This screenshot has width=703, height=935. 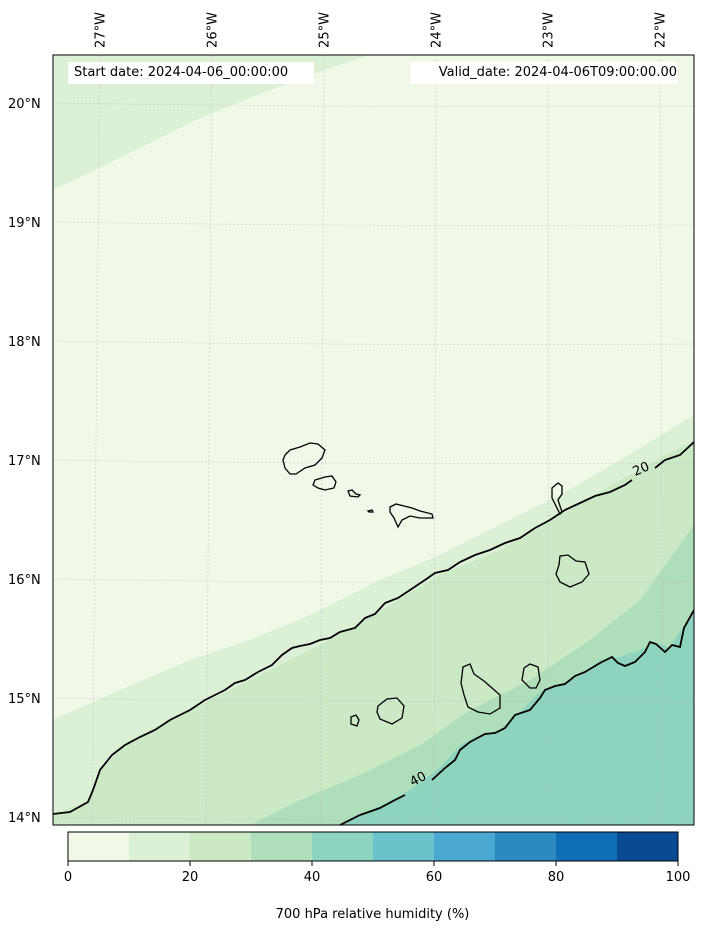 I want to click on contour-40-line-east, so click(x=562, y=695).